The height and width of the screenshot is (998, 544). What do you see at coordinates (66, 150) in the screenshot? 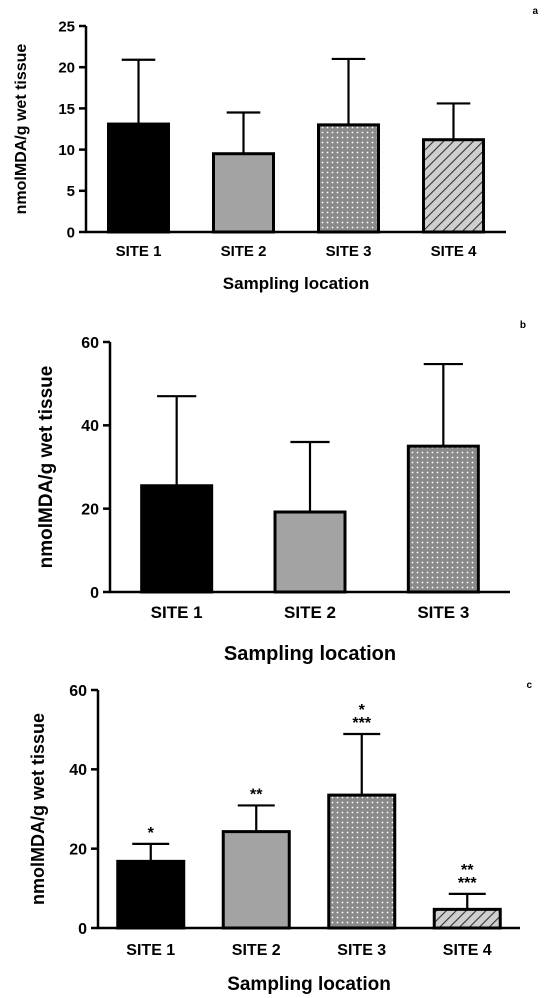
I see `y-tick-label: 10` at bounding box center [66, 150].